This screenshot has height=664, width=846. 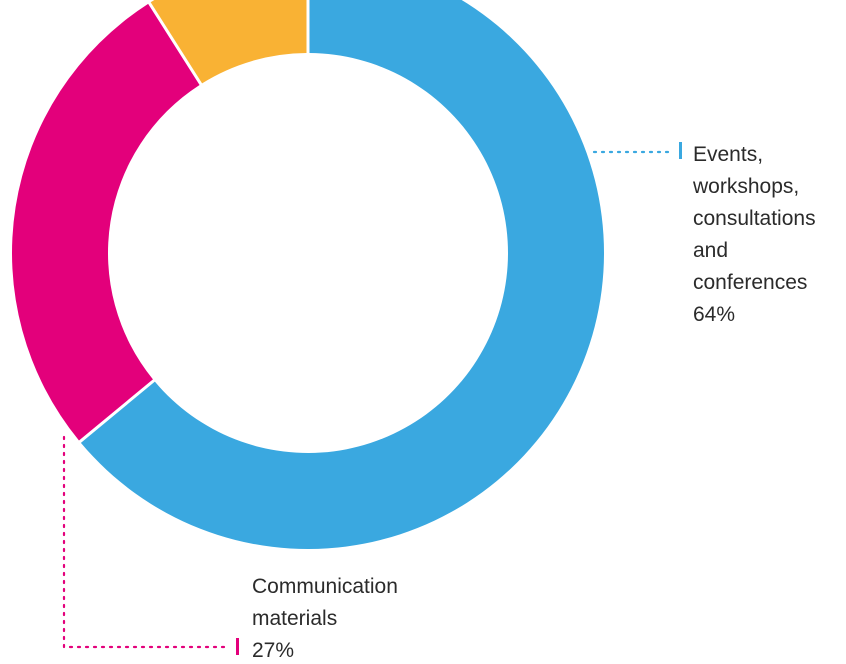 What do you see at coordinates (750, 282) in the screenshot?
I see `label-events-line-5: conferences` at bounding box center [750, 282].